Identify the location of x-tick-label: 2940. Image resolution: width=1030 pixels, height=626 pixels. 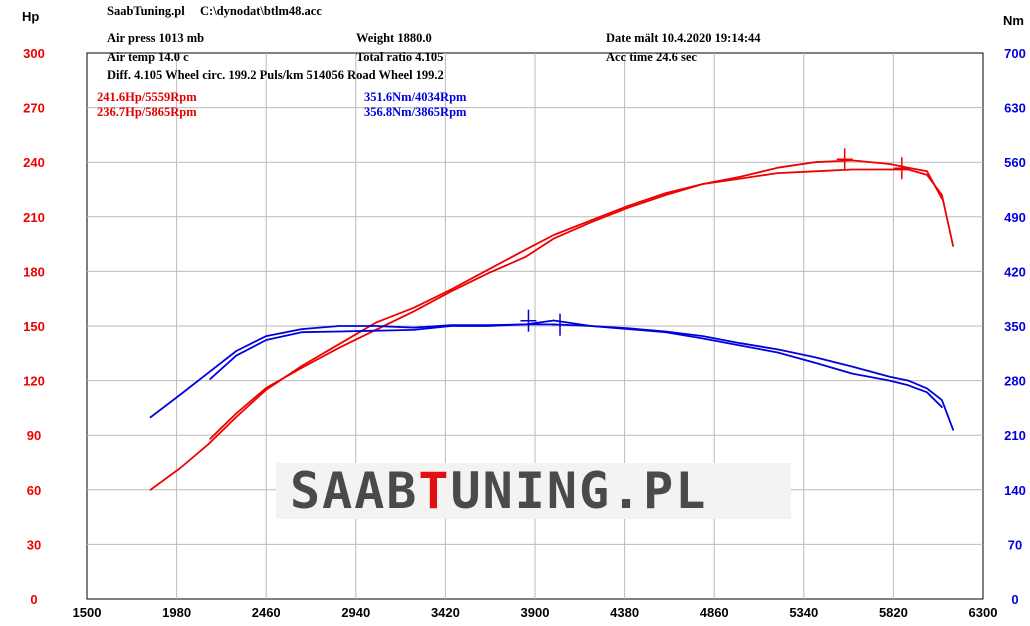
(355, 612).